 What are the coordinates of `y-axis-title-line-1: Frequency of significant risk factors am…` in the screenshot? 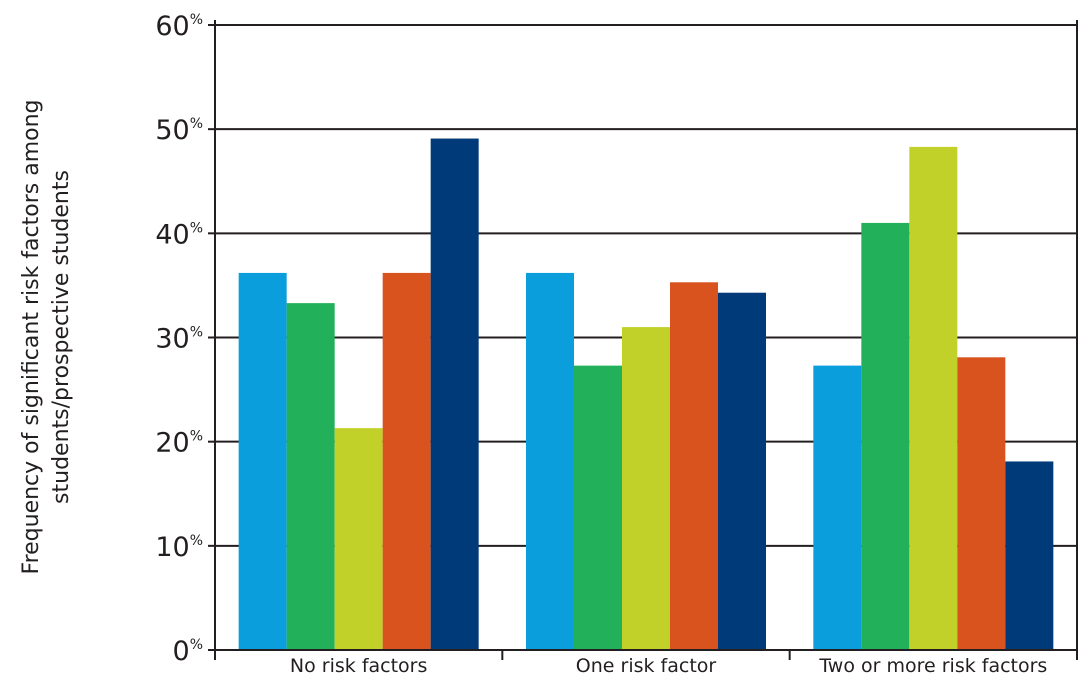 It's located at (31, 337).